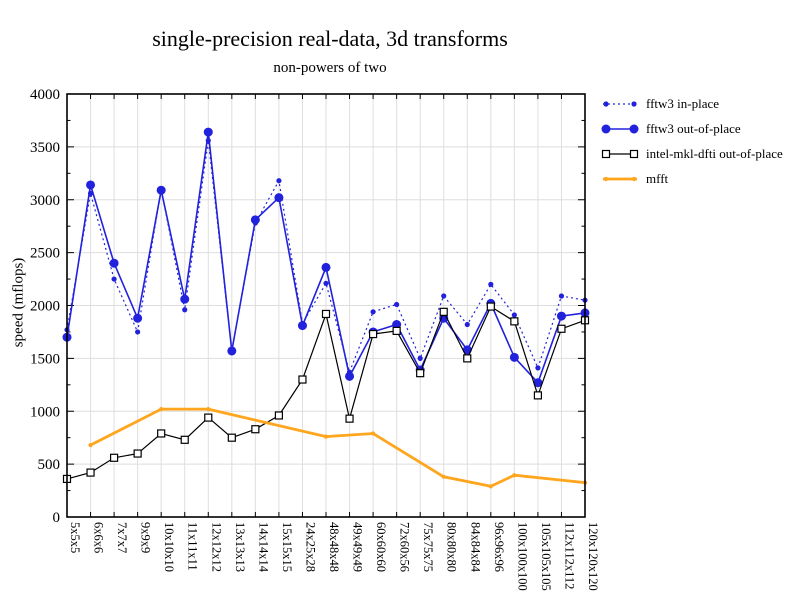 The image size is (792, 612). Describe the element at coordinates (49, 465) in the screenshot. I see `y-tick-label: 500` at that location.